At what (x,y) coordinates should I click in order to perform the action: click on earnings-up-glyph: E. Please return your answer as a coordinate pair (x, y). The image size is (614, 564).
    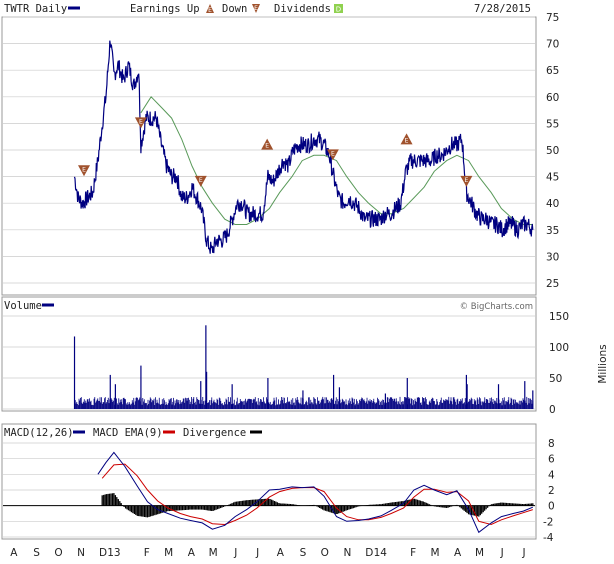
    Looking at the image, I should click on (210, 10).